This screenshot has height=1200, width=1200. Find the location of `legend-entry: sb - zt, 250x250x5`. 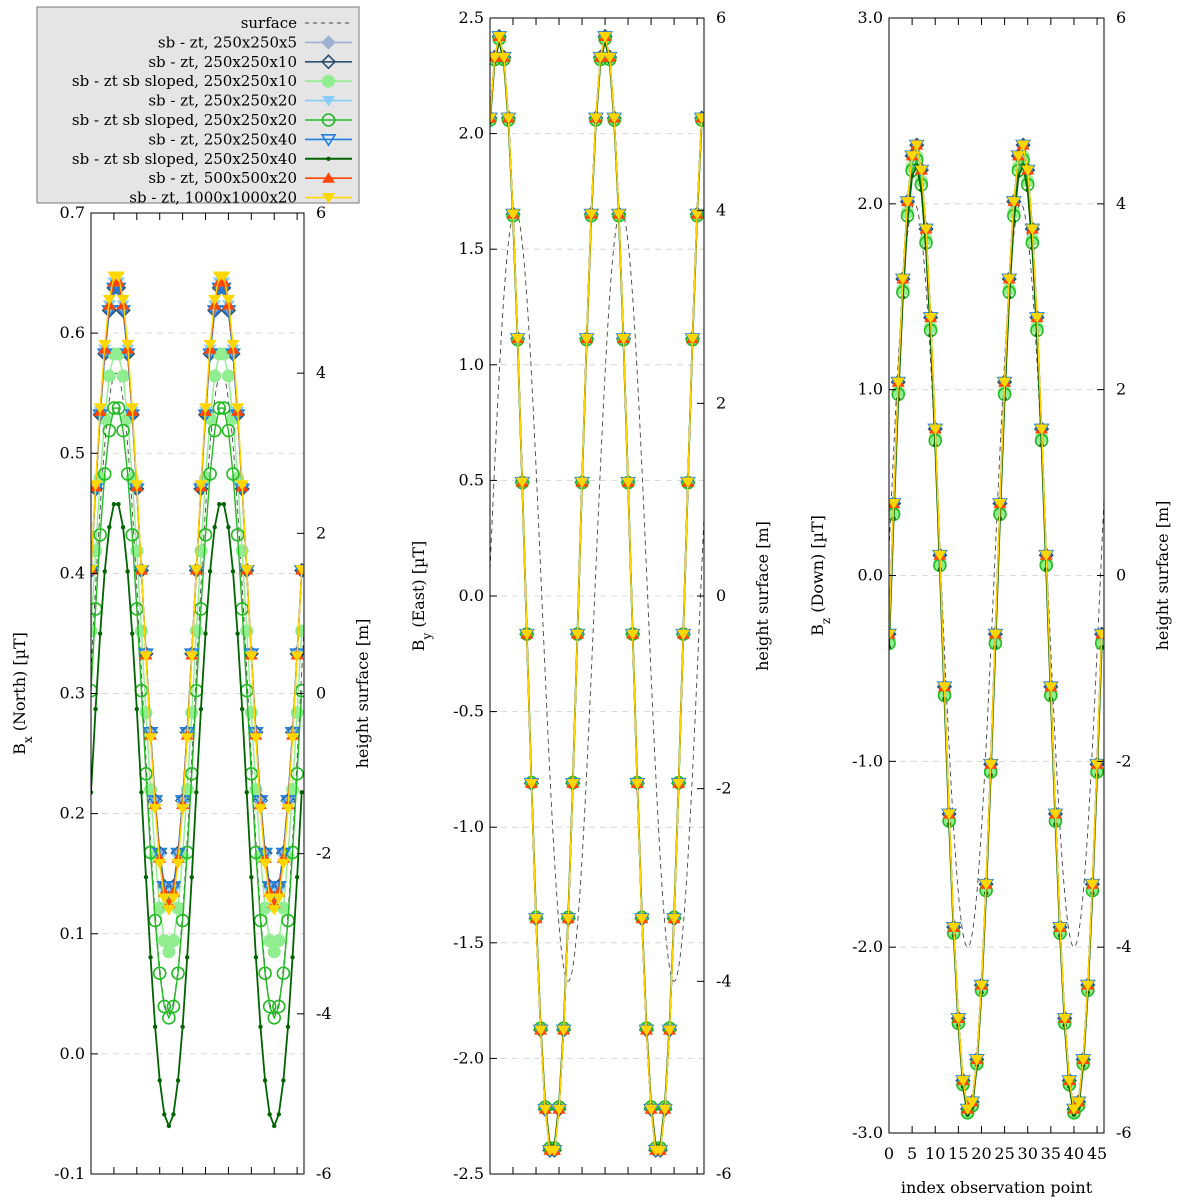

legend-entry: sb - zt, 250x250x5 is located at coordinates (255, 42).